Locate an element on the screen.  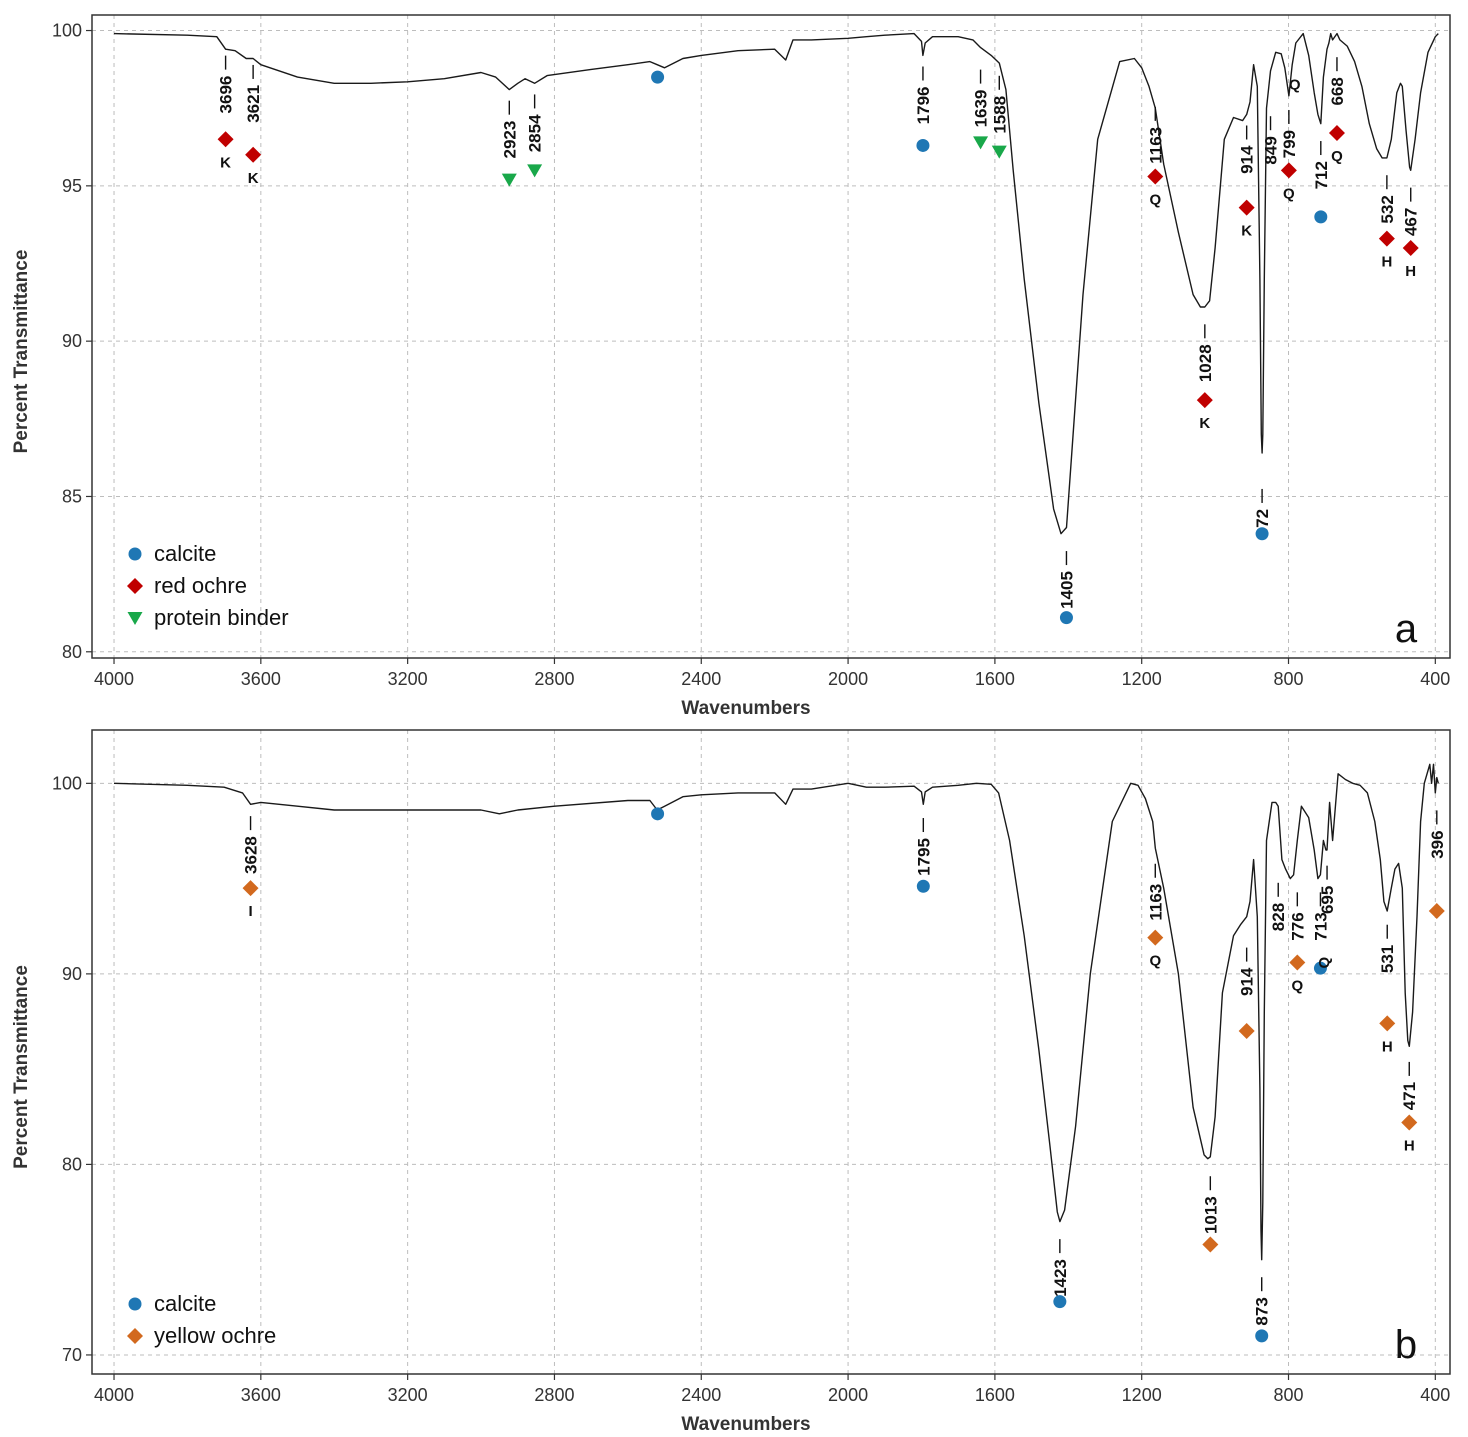
y-tick-label: 70 is located at coordinates (72, 1355).